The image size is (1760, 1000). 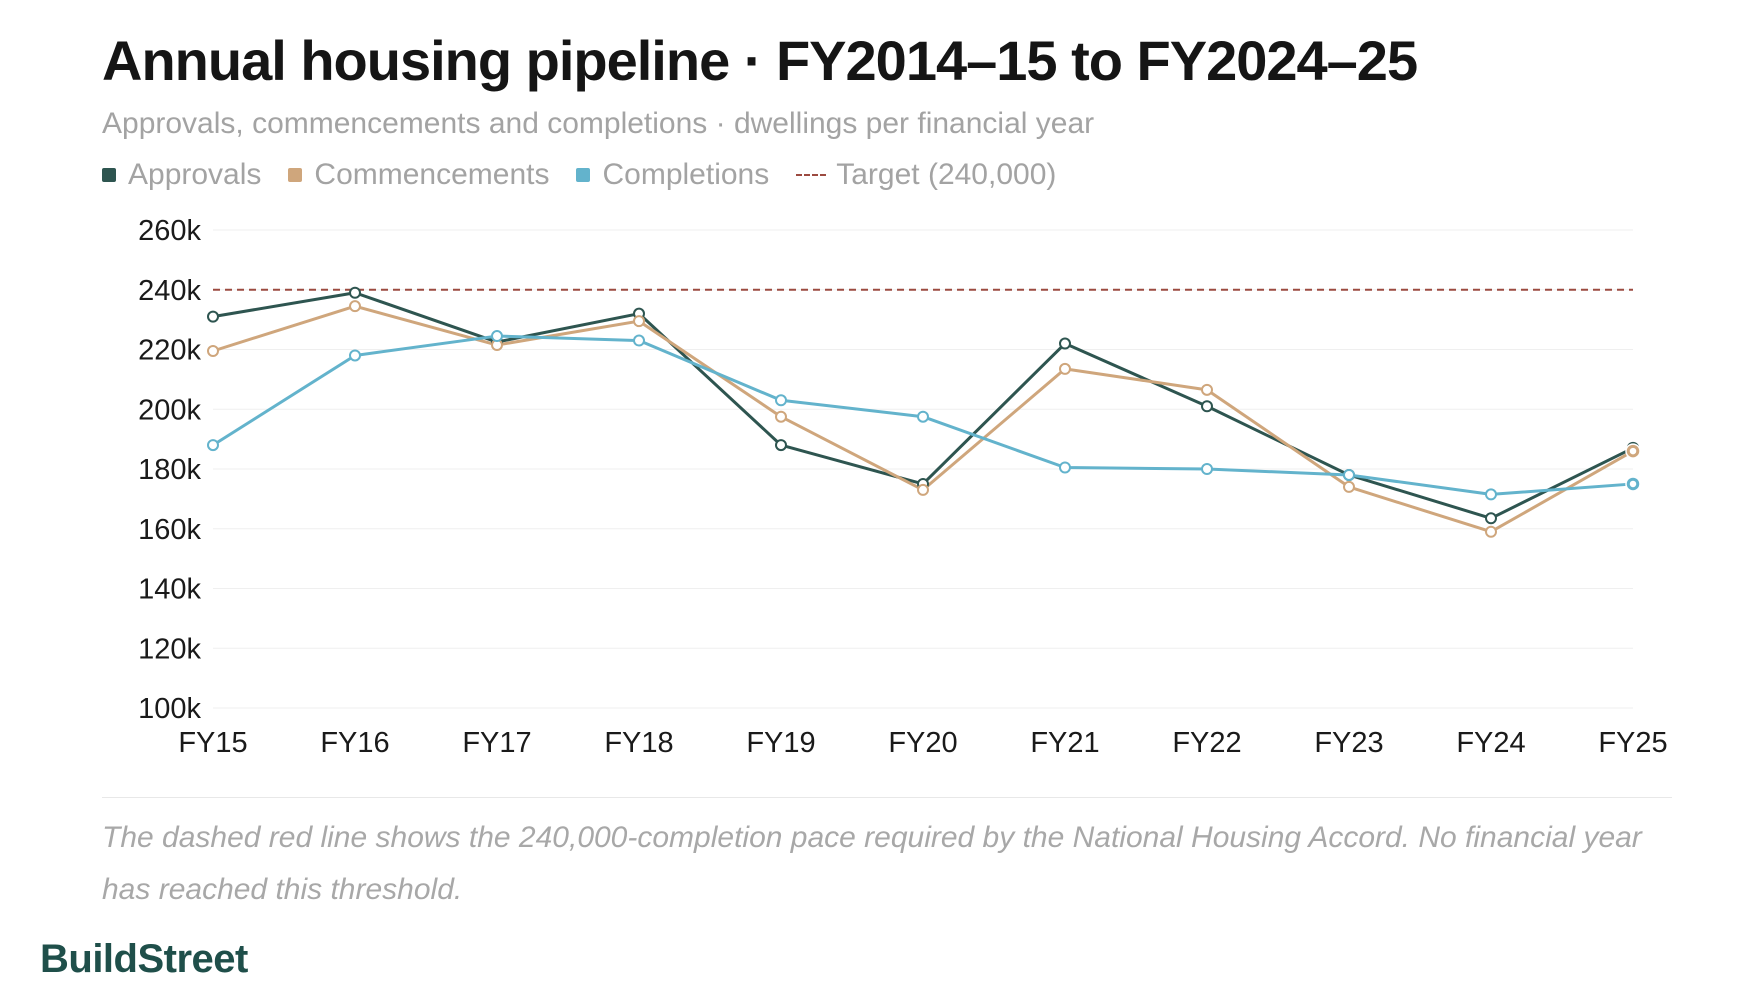 I want to click on y-tick-label: 180k, so click(x=169, y=470).